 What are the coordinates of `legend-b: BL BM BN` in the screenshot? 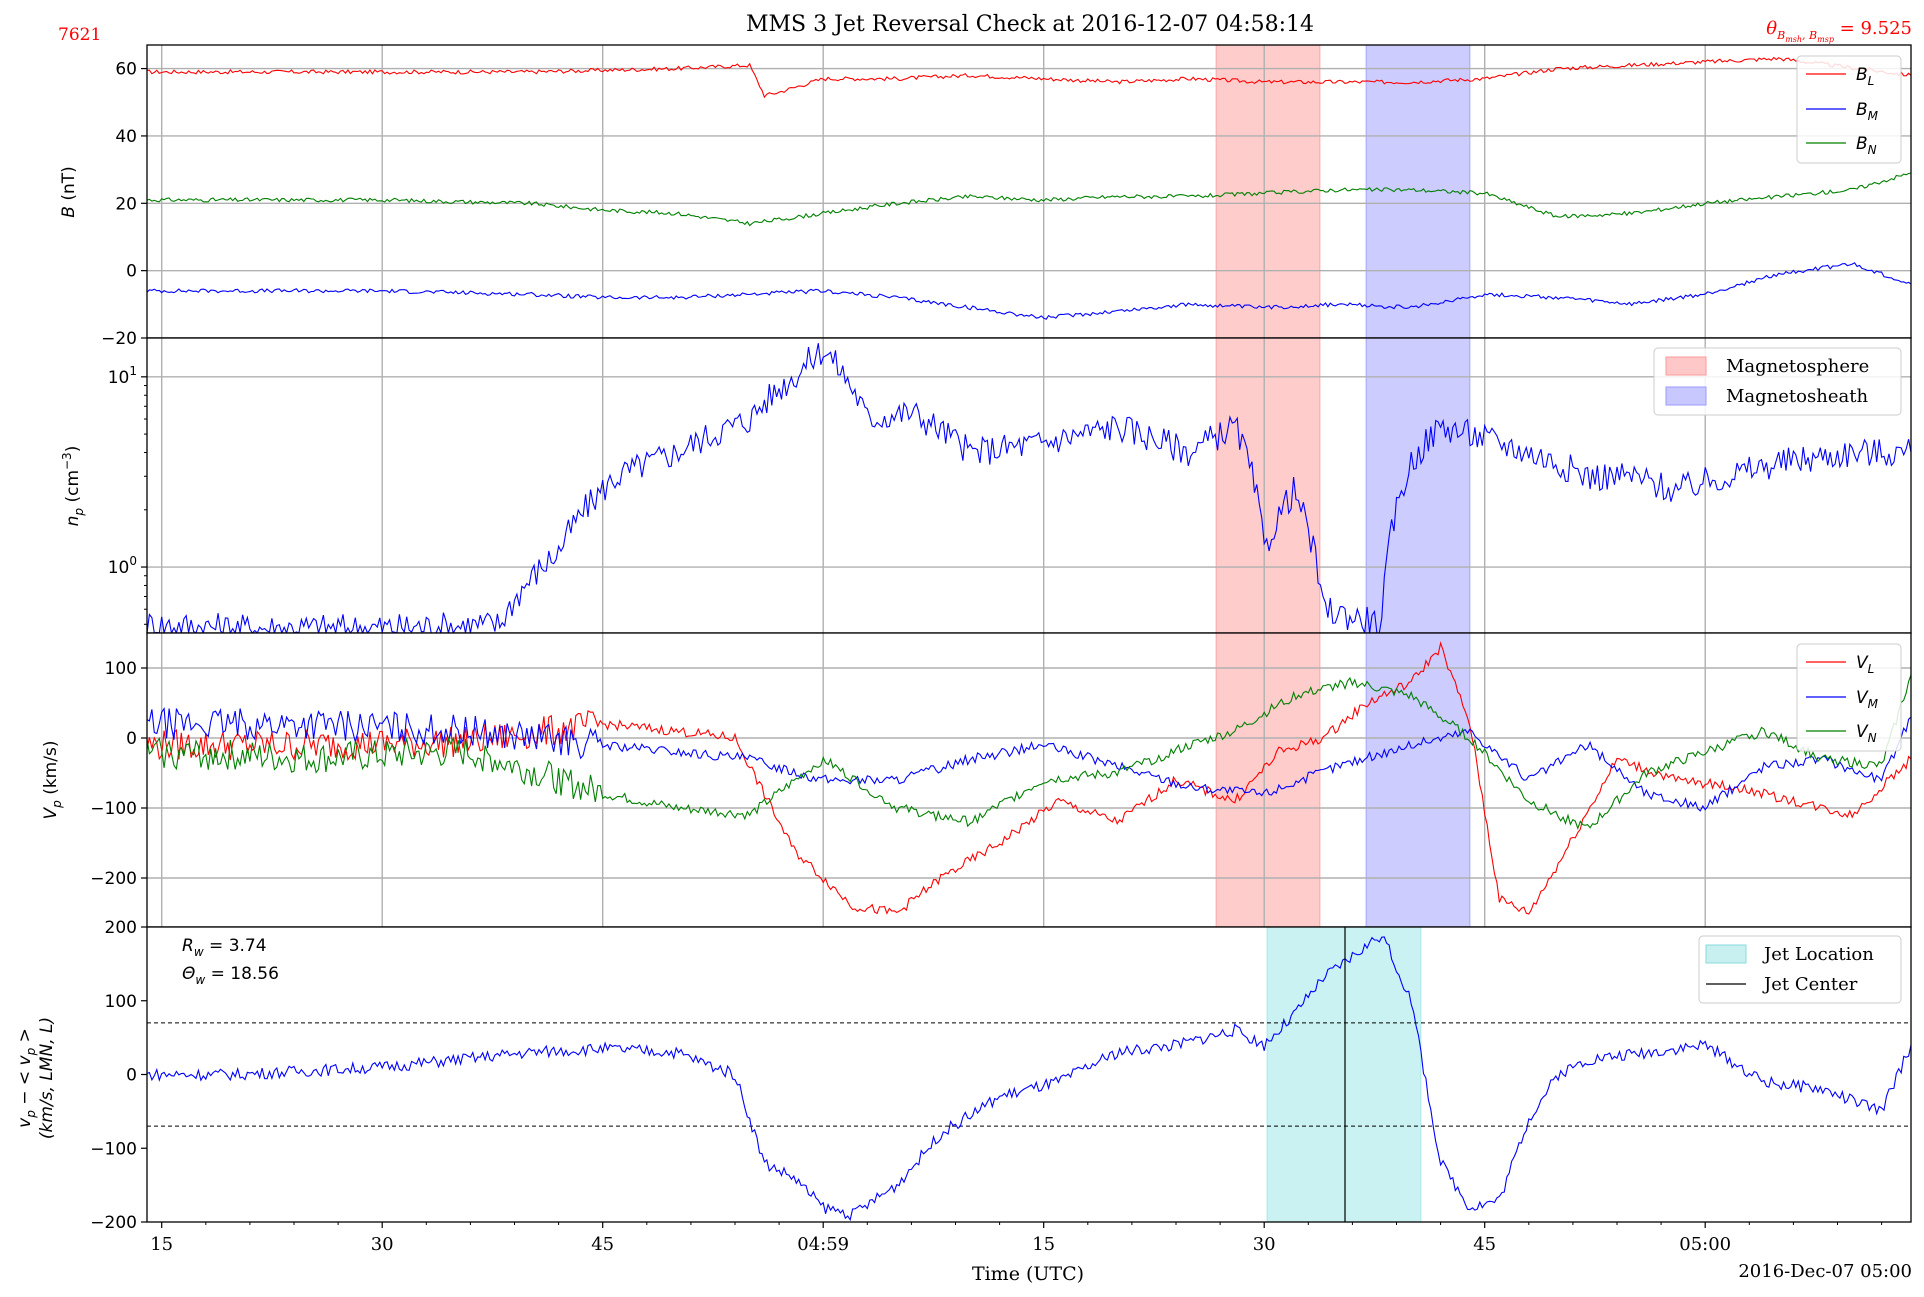 It's located at (1849, 109).